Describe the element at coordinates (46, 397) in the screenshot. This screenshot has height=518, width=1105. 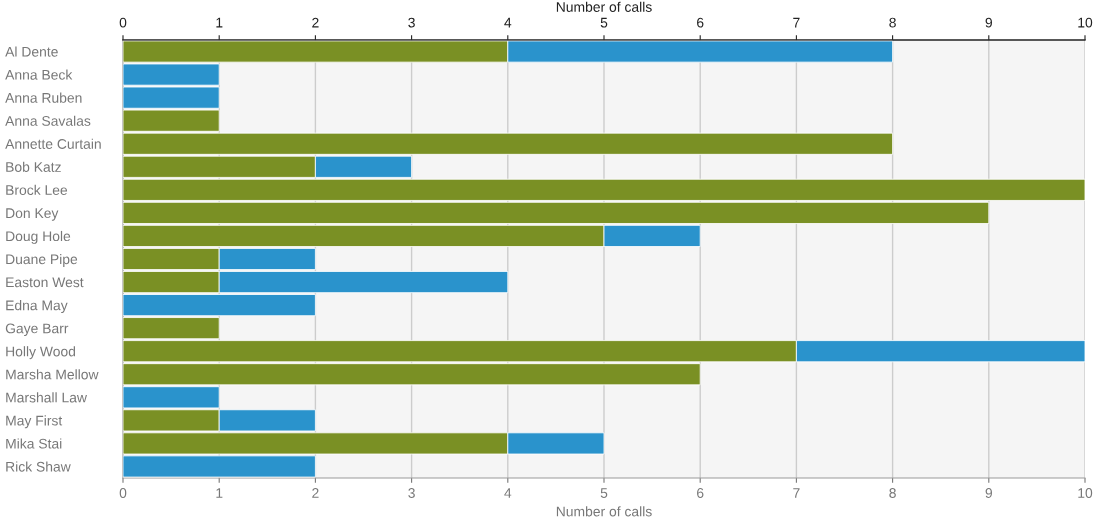
I see `y-tick-label: Marshall Law` at that location.